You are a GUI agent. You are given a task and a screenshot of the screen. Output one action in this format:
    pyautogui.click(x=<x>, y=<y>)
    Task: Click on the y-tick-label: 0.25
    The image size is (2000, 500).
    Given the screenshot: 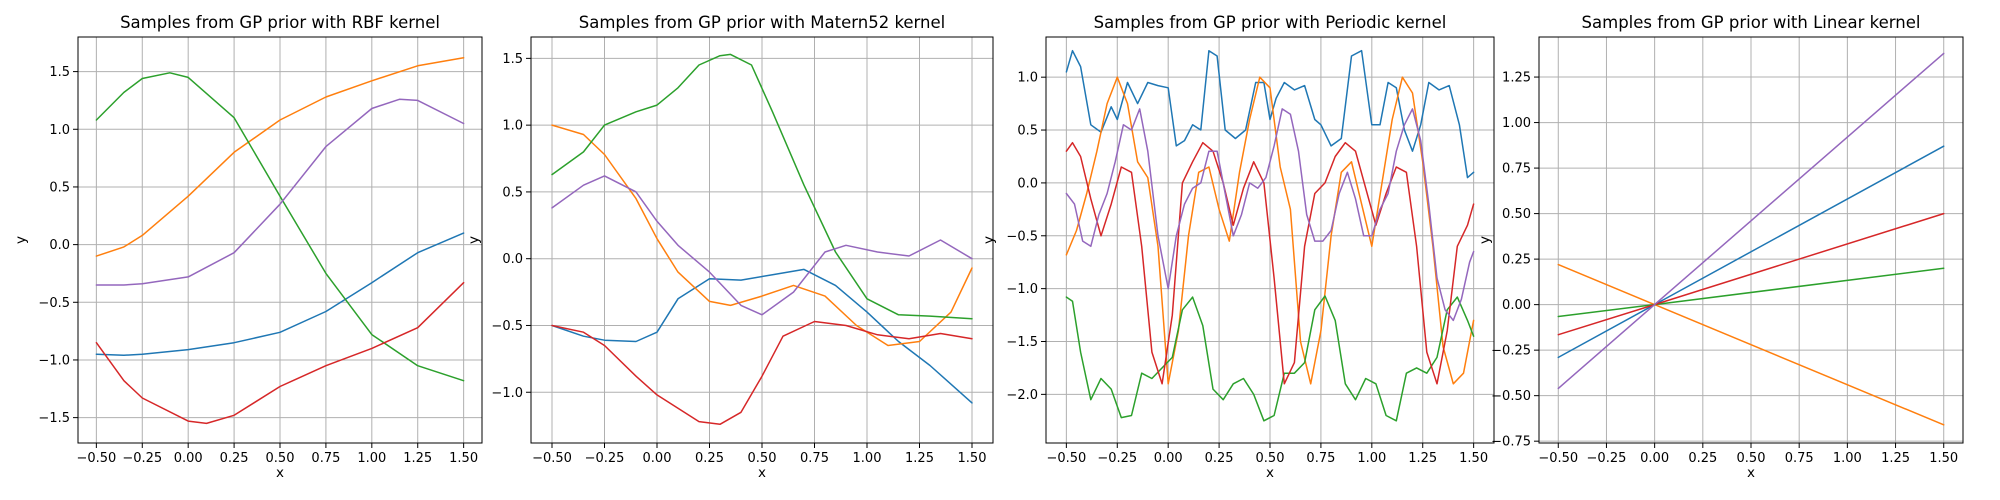 What is the action you would take?
    pyautogui.click(x=1516, y=260)
    